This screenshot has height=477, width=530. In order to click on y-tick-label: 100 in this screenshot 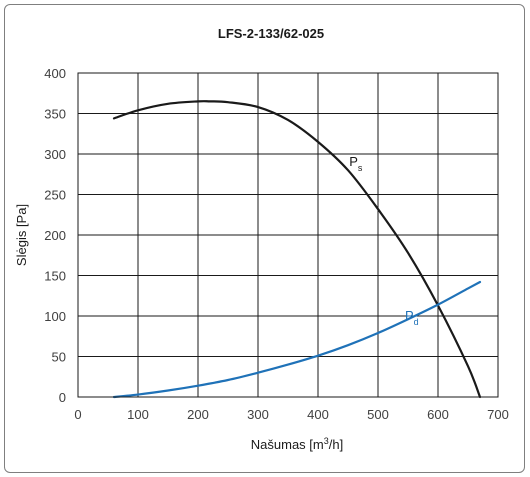, I will do `click(55, 316)`.